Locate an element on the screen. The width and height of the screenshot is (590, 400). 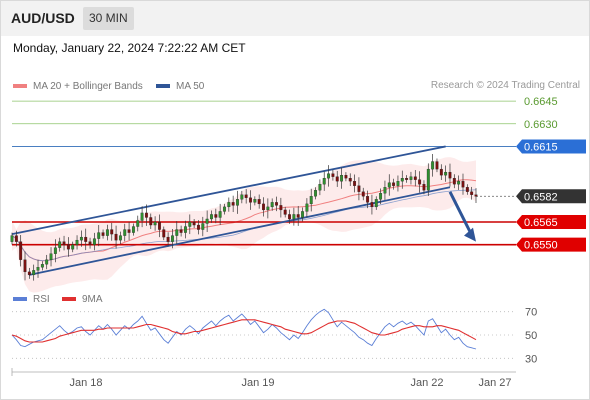
x-tick-label-2: Jan 22 is located at coordinates (426, 383).